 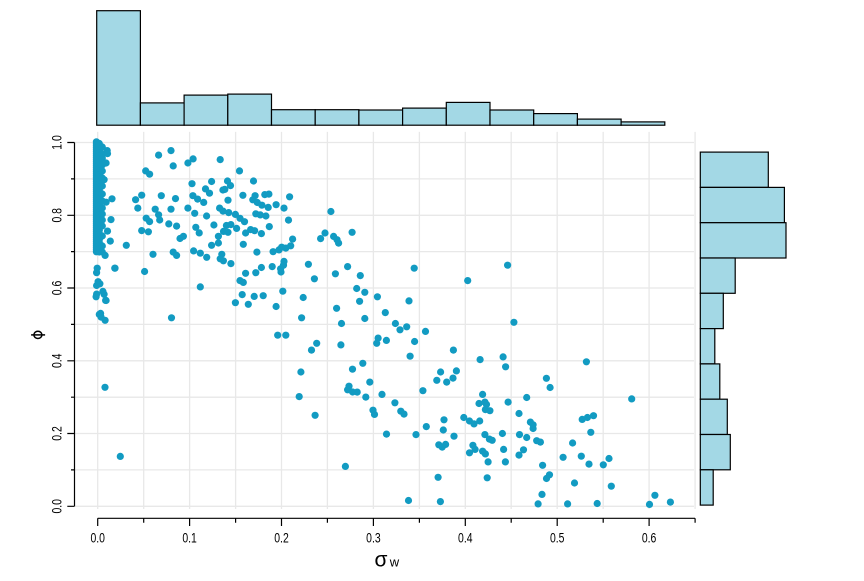 I want to click on svg-text: 0.8, so click(x=56, y=215).